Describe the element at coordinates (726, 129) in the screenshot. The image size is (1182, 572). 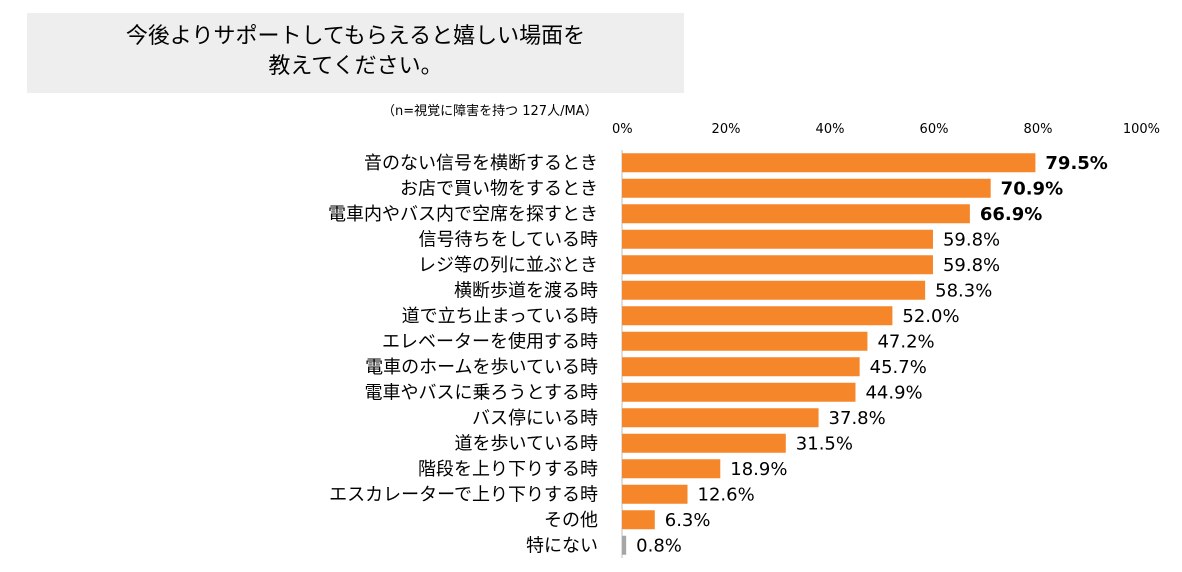
I see `x-tick-label: 20%` at that location.